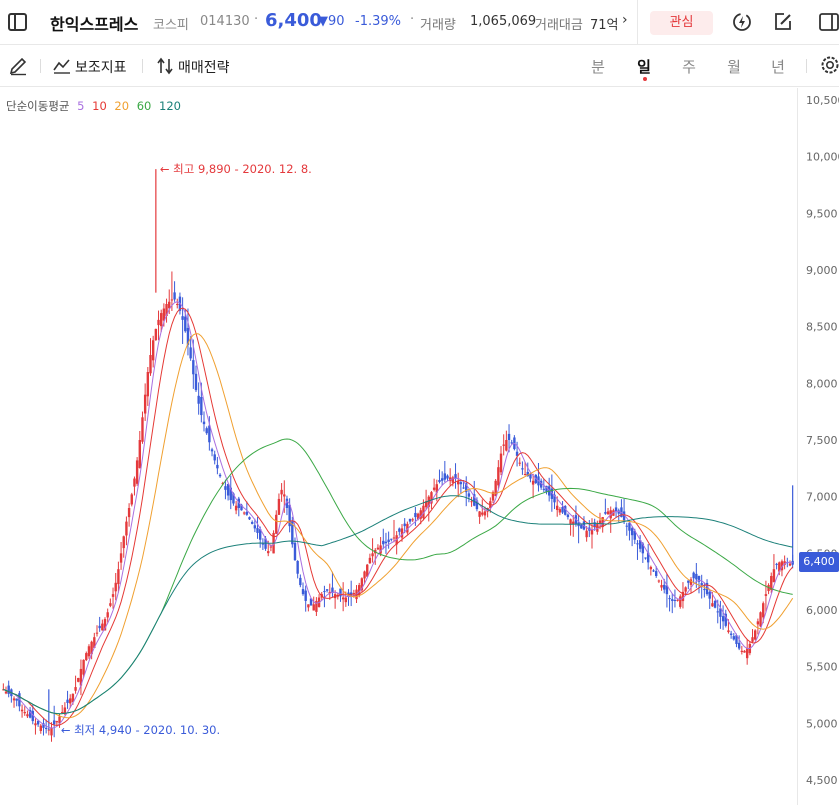 This screenshot has width=839, height=805. What do you see at coordinates (94, 24) in the screenshot?
I see `stock-name: 한익스프레스` at bounding box center [94, 24].